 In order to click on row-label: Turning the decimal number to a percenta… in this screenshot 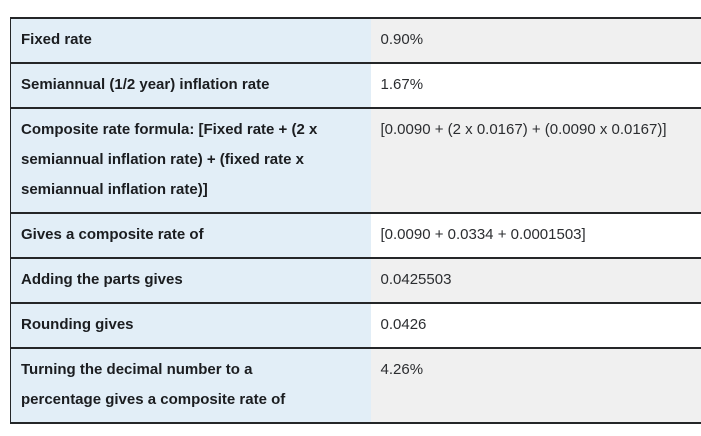, I will do `click(190, 385)`.